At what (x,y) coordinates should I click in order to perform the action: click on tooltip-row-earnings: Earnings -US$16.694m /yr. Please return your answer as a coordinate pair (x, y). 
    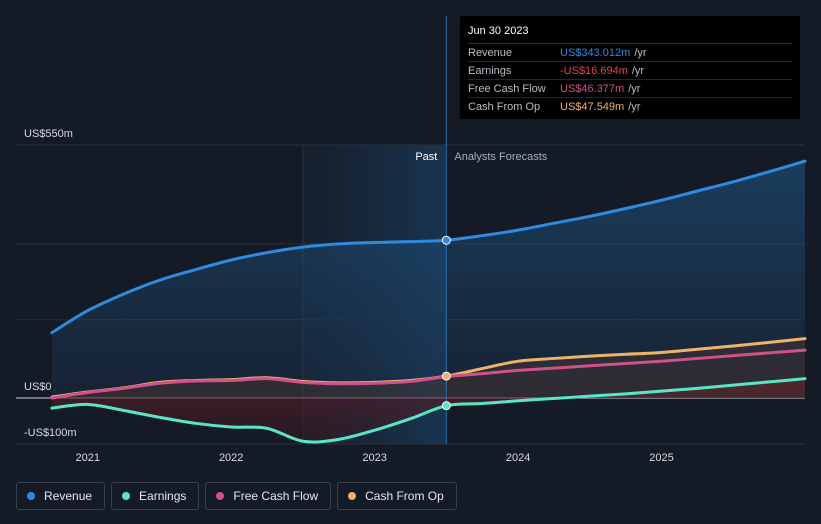
    Looking at the image, I should click on (630, 71).